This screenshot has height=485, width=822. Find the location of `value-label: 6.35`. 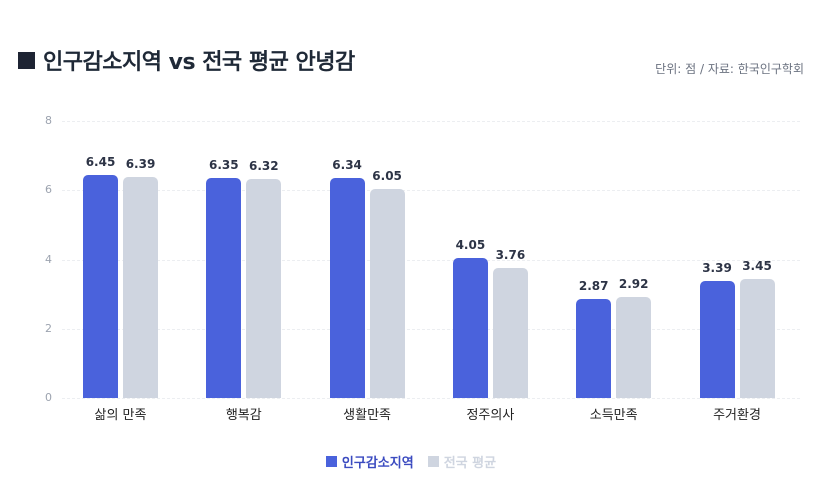

value-label: 6.35 is located at coordinates (223, 165).